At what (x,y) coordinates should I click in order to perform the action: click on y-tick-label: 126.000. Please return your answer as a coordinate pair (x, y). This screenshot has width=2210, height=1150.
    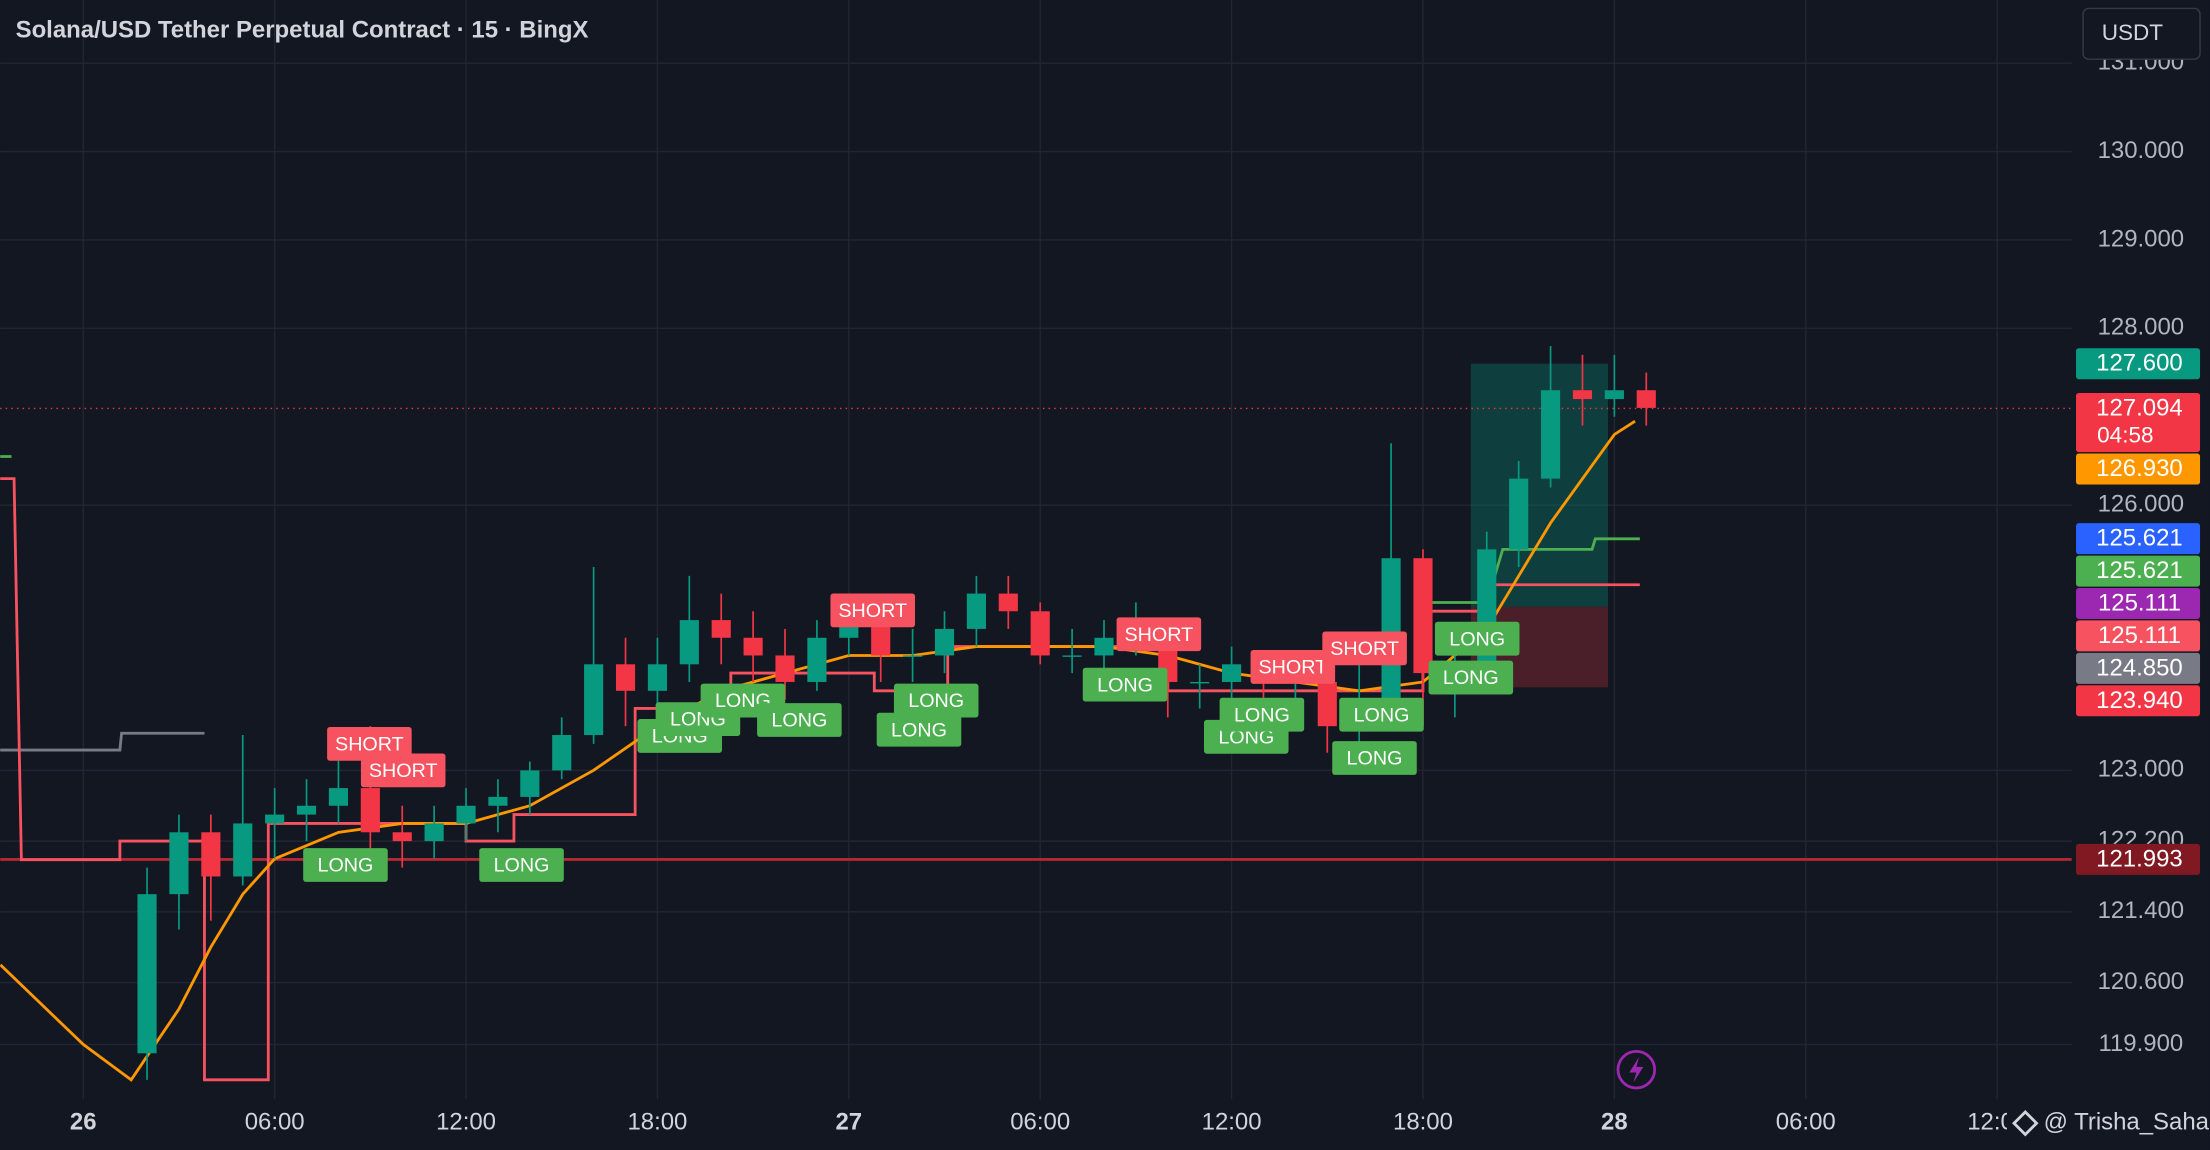
    Looking at the image, I should click on (2141, 503).